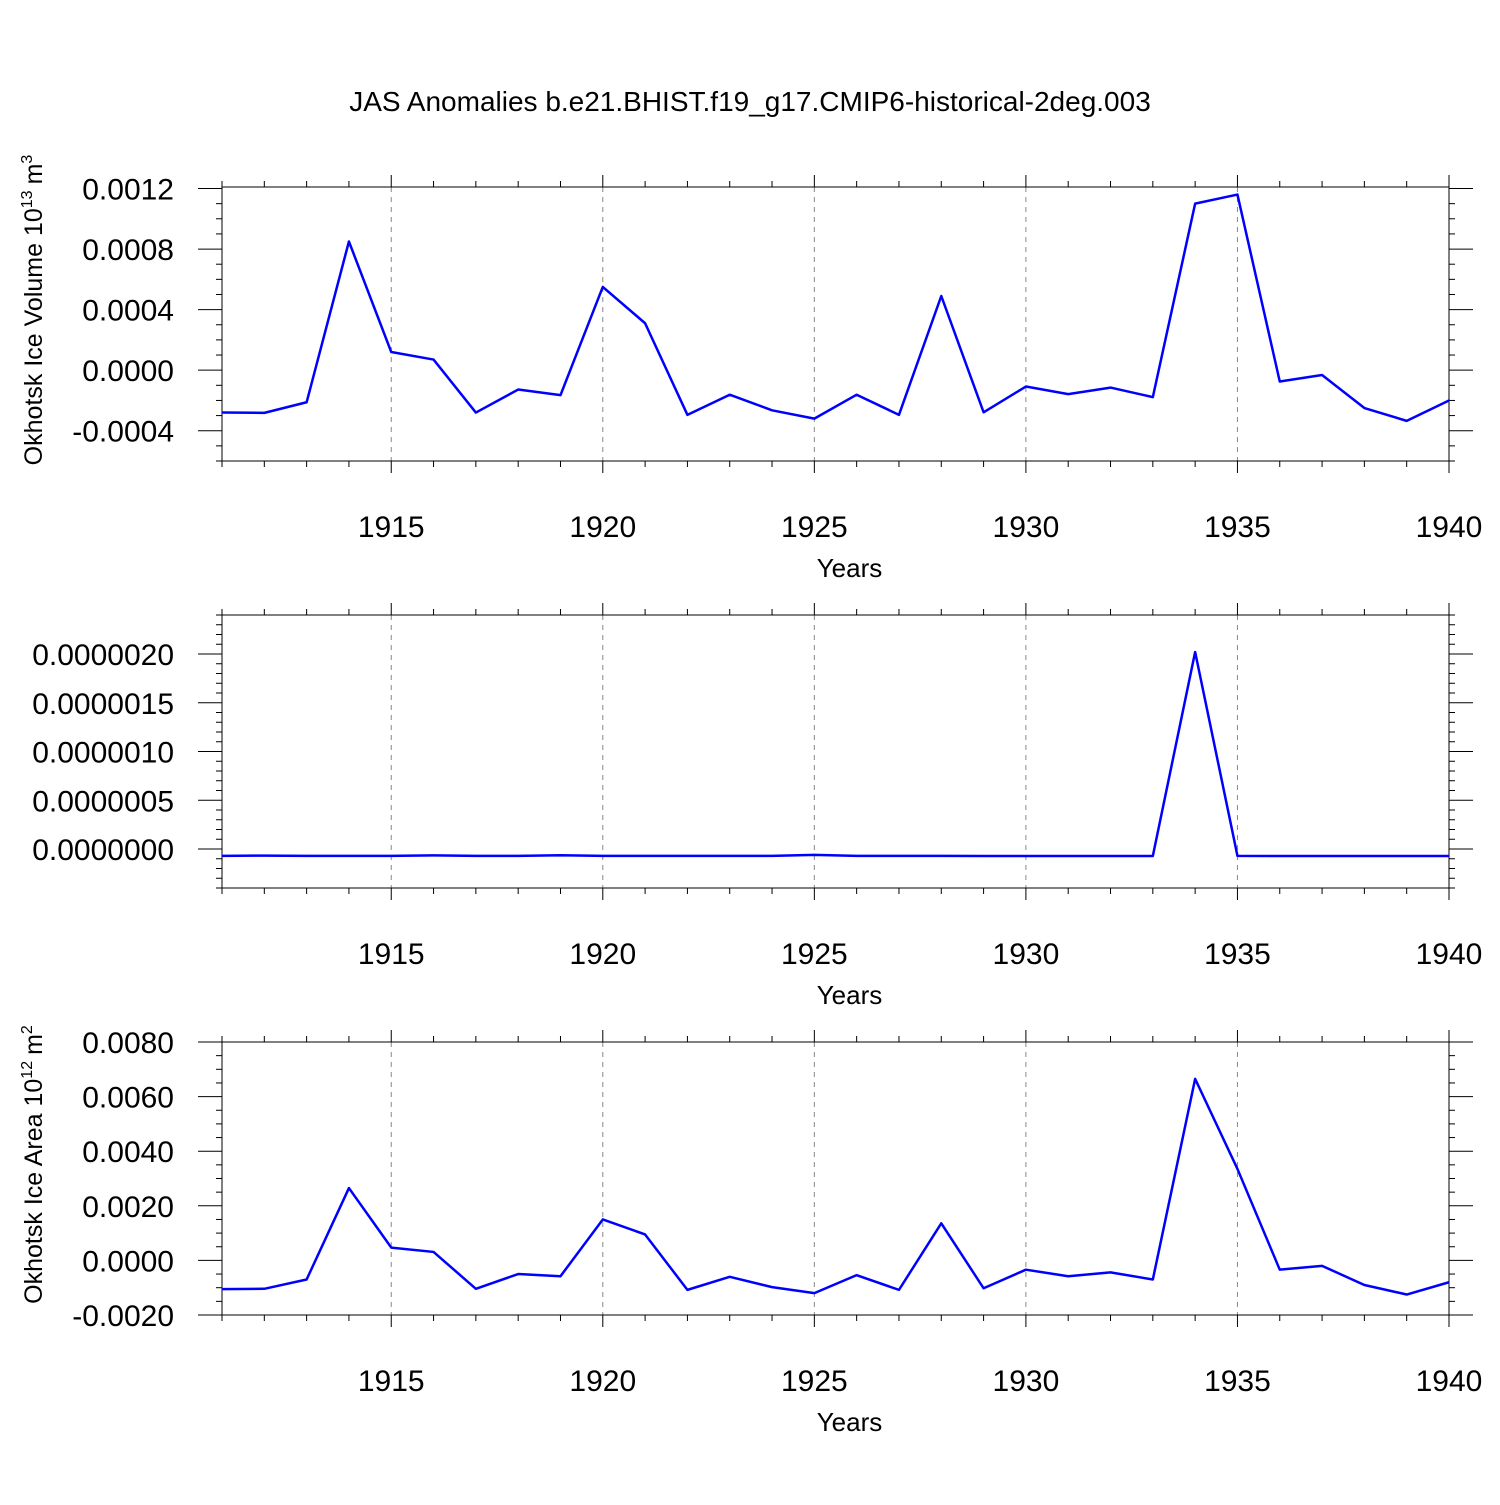 The width and height of the screenshot is (1500, 1505). What do you see at coordinates (103, 655) in the screenshot?
I see `y-tick-label: 0.0000020` at bounding box center [103, 655].